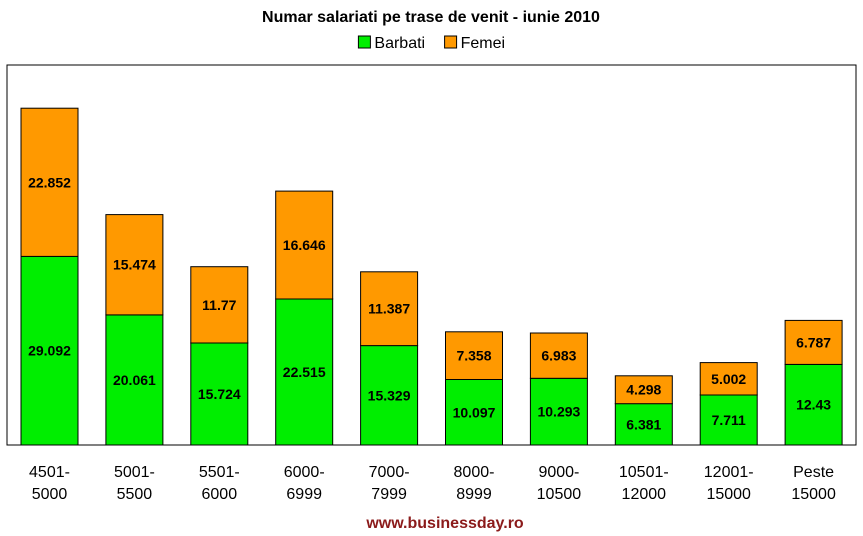  I want to click on data-label-barbati-7: 6.381, so click(643, 424).